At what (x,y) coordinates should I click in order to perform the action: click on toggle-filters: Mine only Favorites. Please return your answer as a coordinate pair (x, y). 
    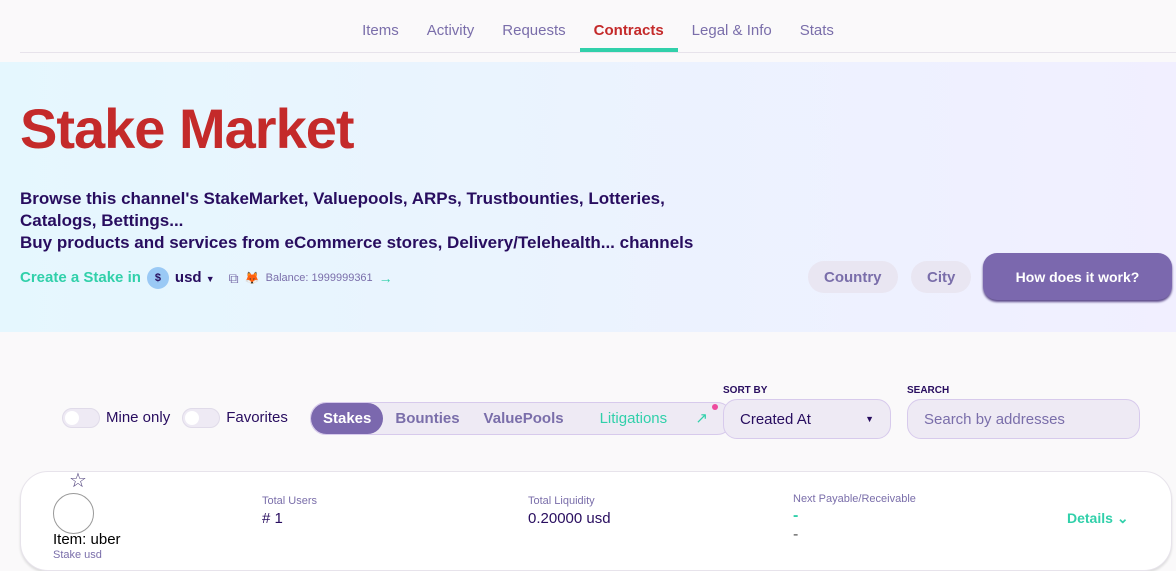
    Looking at the image, I should click on (175, 418).